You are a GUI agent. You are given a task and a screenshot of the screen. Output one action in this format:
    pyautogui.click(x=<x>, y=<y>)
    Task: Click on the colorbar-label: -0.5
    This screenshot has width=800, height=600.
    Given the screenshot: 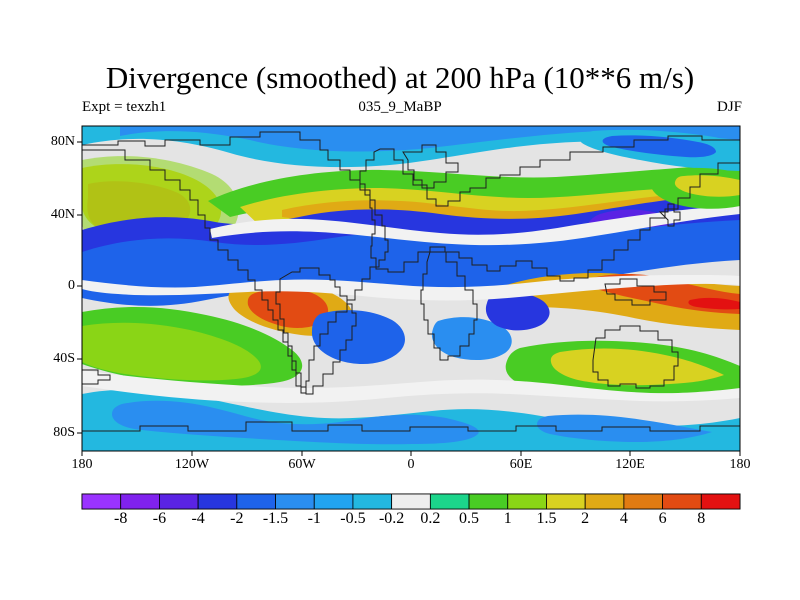 What is the action you would take?
    pyautogui.click(x=353, y=518)
    